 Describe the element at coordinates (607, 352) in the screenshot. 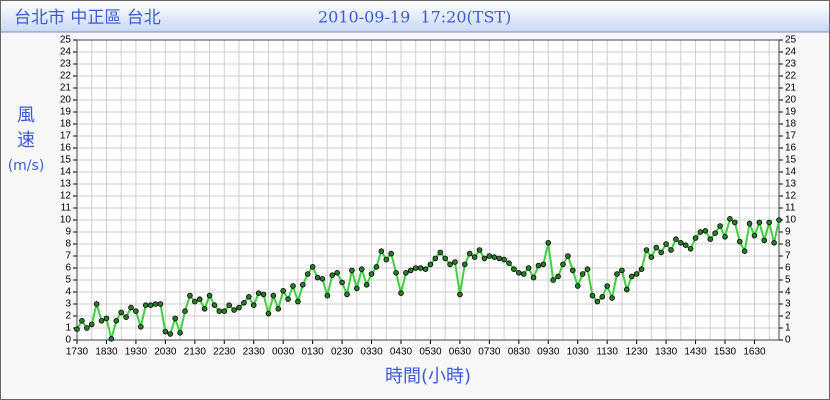

I see `x-tick-label: 1130` at that location.